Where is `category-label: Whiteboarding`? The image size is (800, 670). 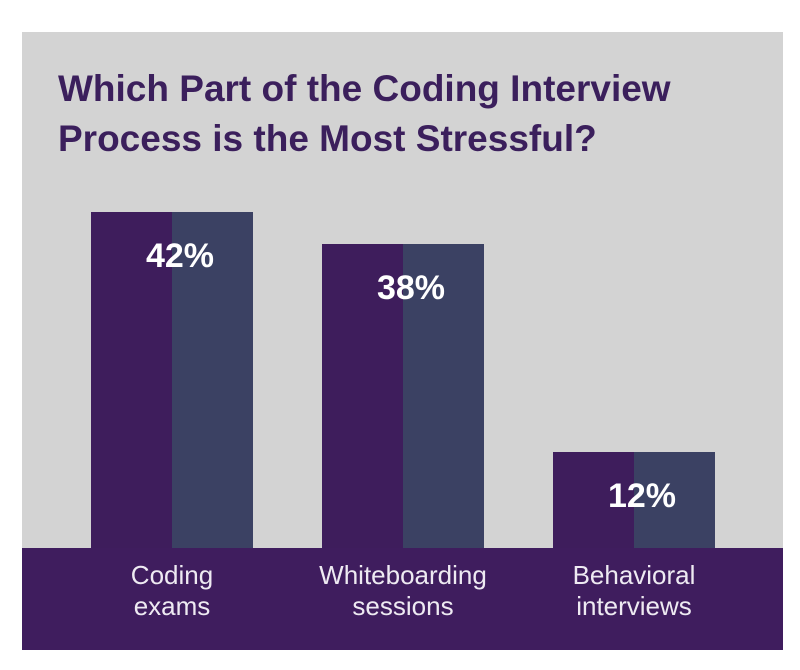
category-label: Whiteboarding is located at coordinates (403, 575).